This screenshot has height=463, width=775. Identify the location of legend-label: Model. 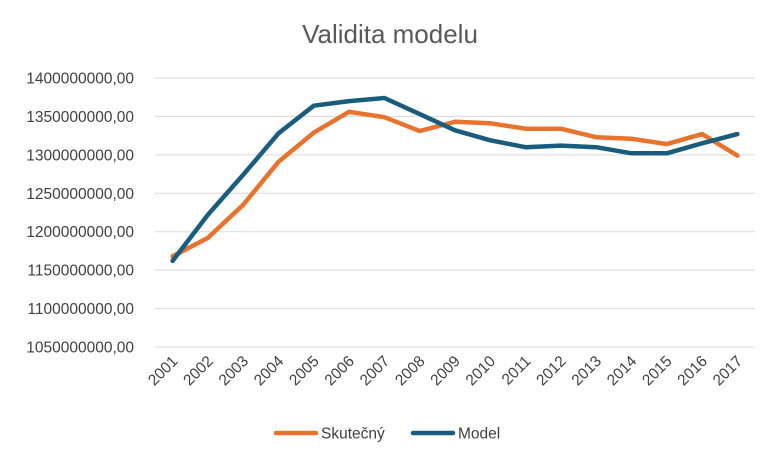
(479, 434).